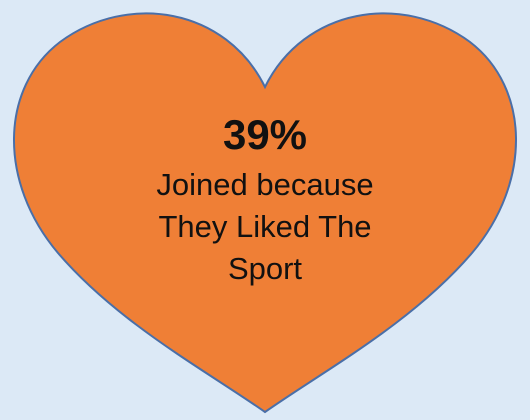 The height and width of the screenshot is (420, 530). I want to click on caption-line-1: Joined because, so click(265, 184).